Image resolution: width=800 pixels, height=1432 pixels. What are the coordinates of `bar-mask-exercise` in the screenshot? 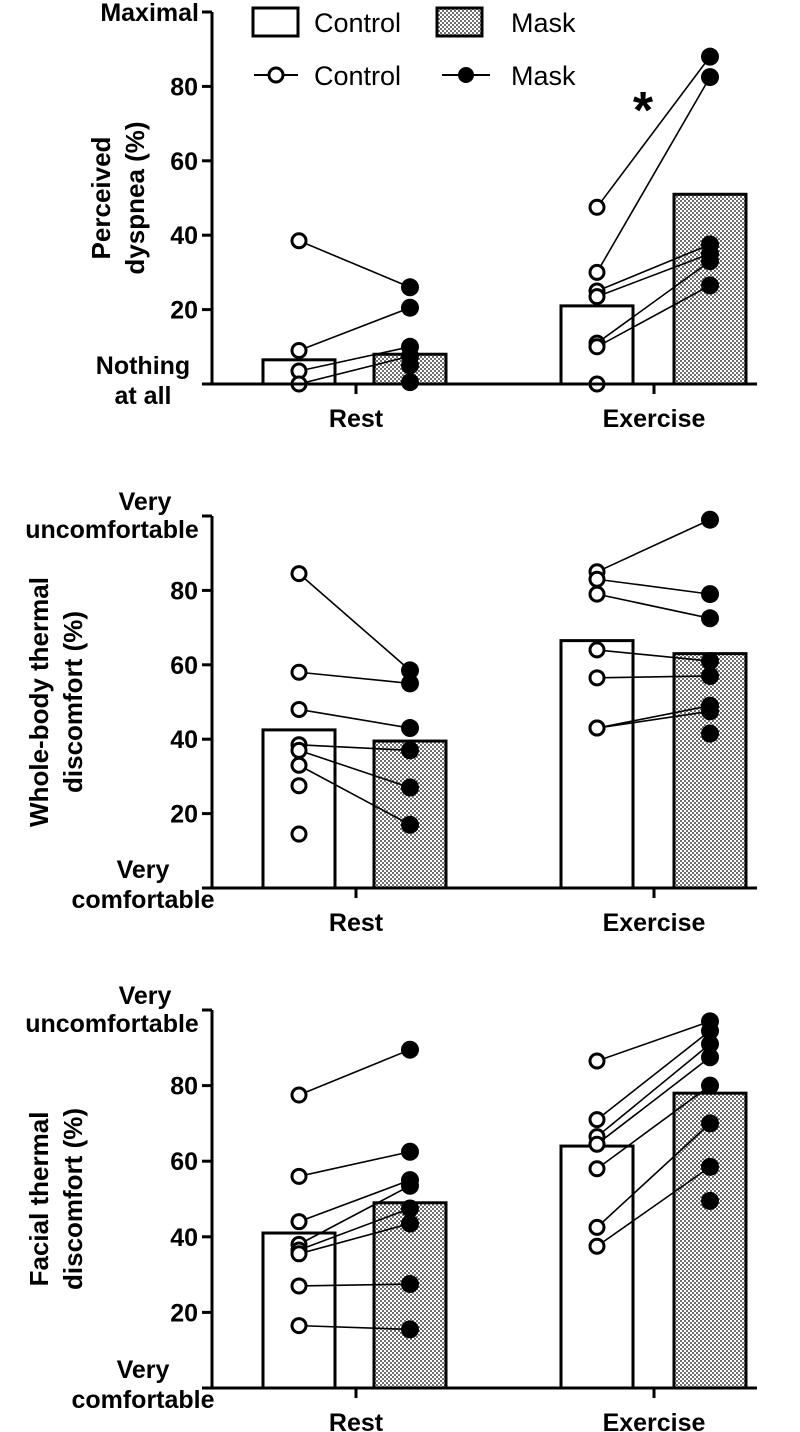 It's located at (710, 771).